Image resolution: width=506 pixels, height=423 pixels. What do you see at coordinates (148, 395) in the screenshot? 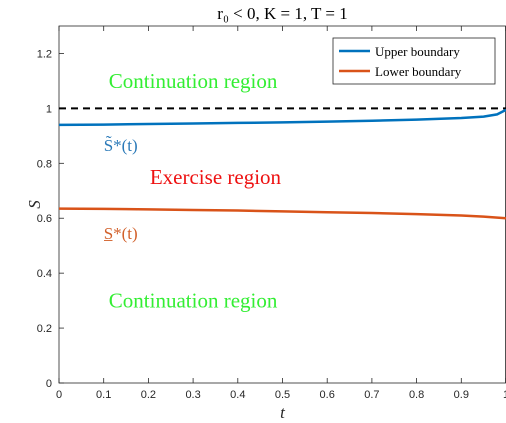
I see `x-tick-label: 0.2` at bounding box center [148, 395].